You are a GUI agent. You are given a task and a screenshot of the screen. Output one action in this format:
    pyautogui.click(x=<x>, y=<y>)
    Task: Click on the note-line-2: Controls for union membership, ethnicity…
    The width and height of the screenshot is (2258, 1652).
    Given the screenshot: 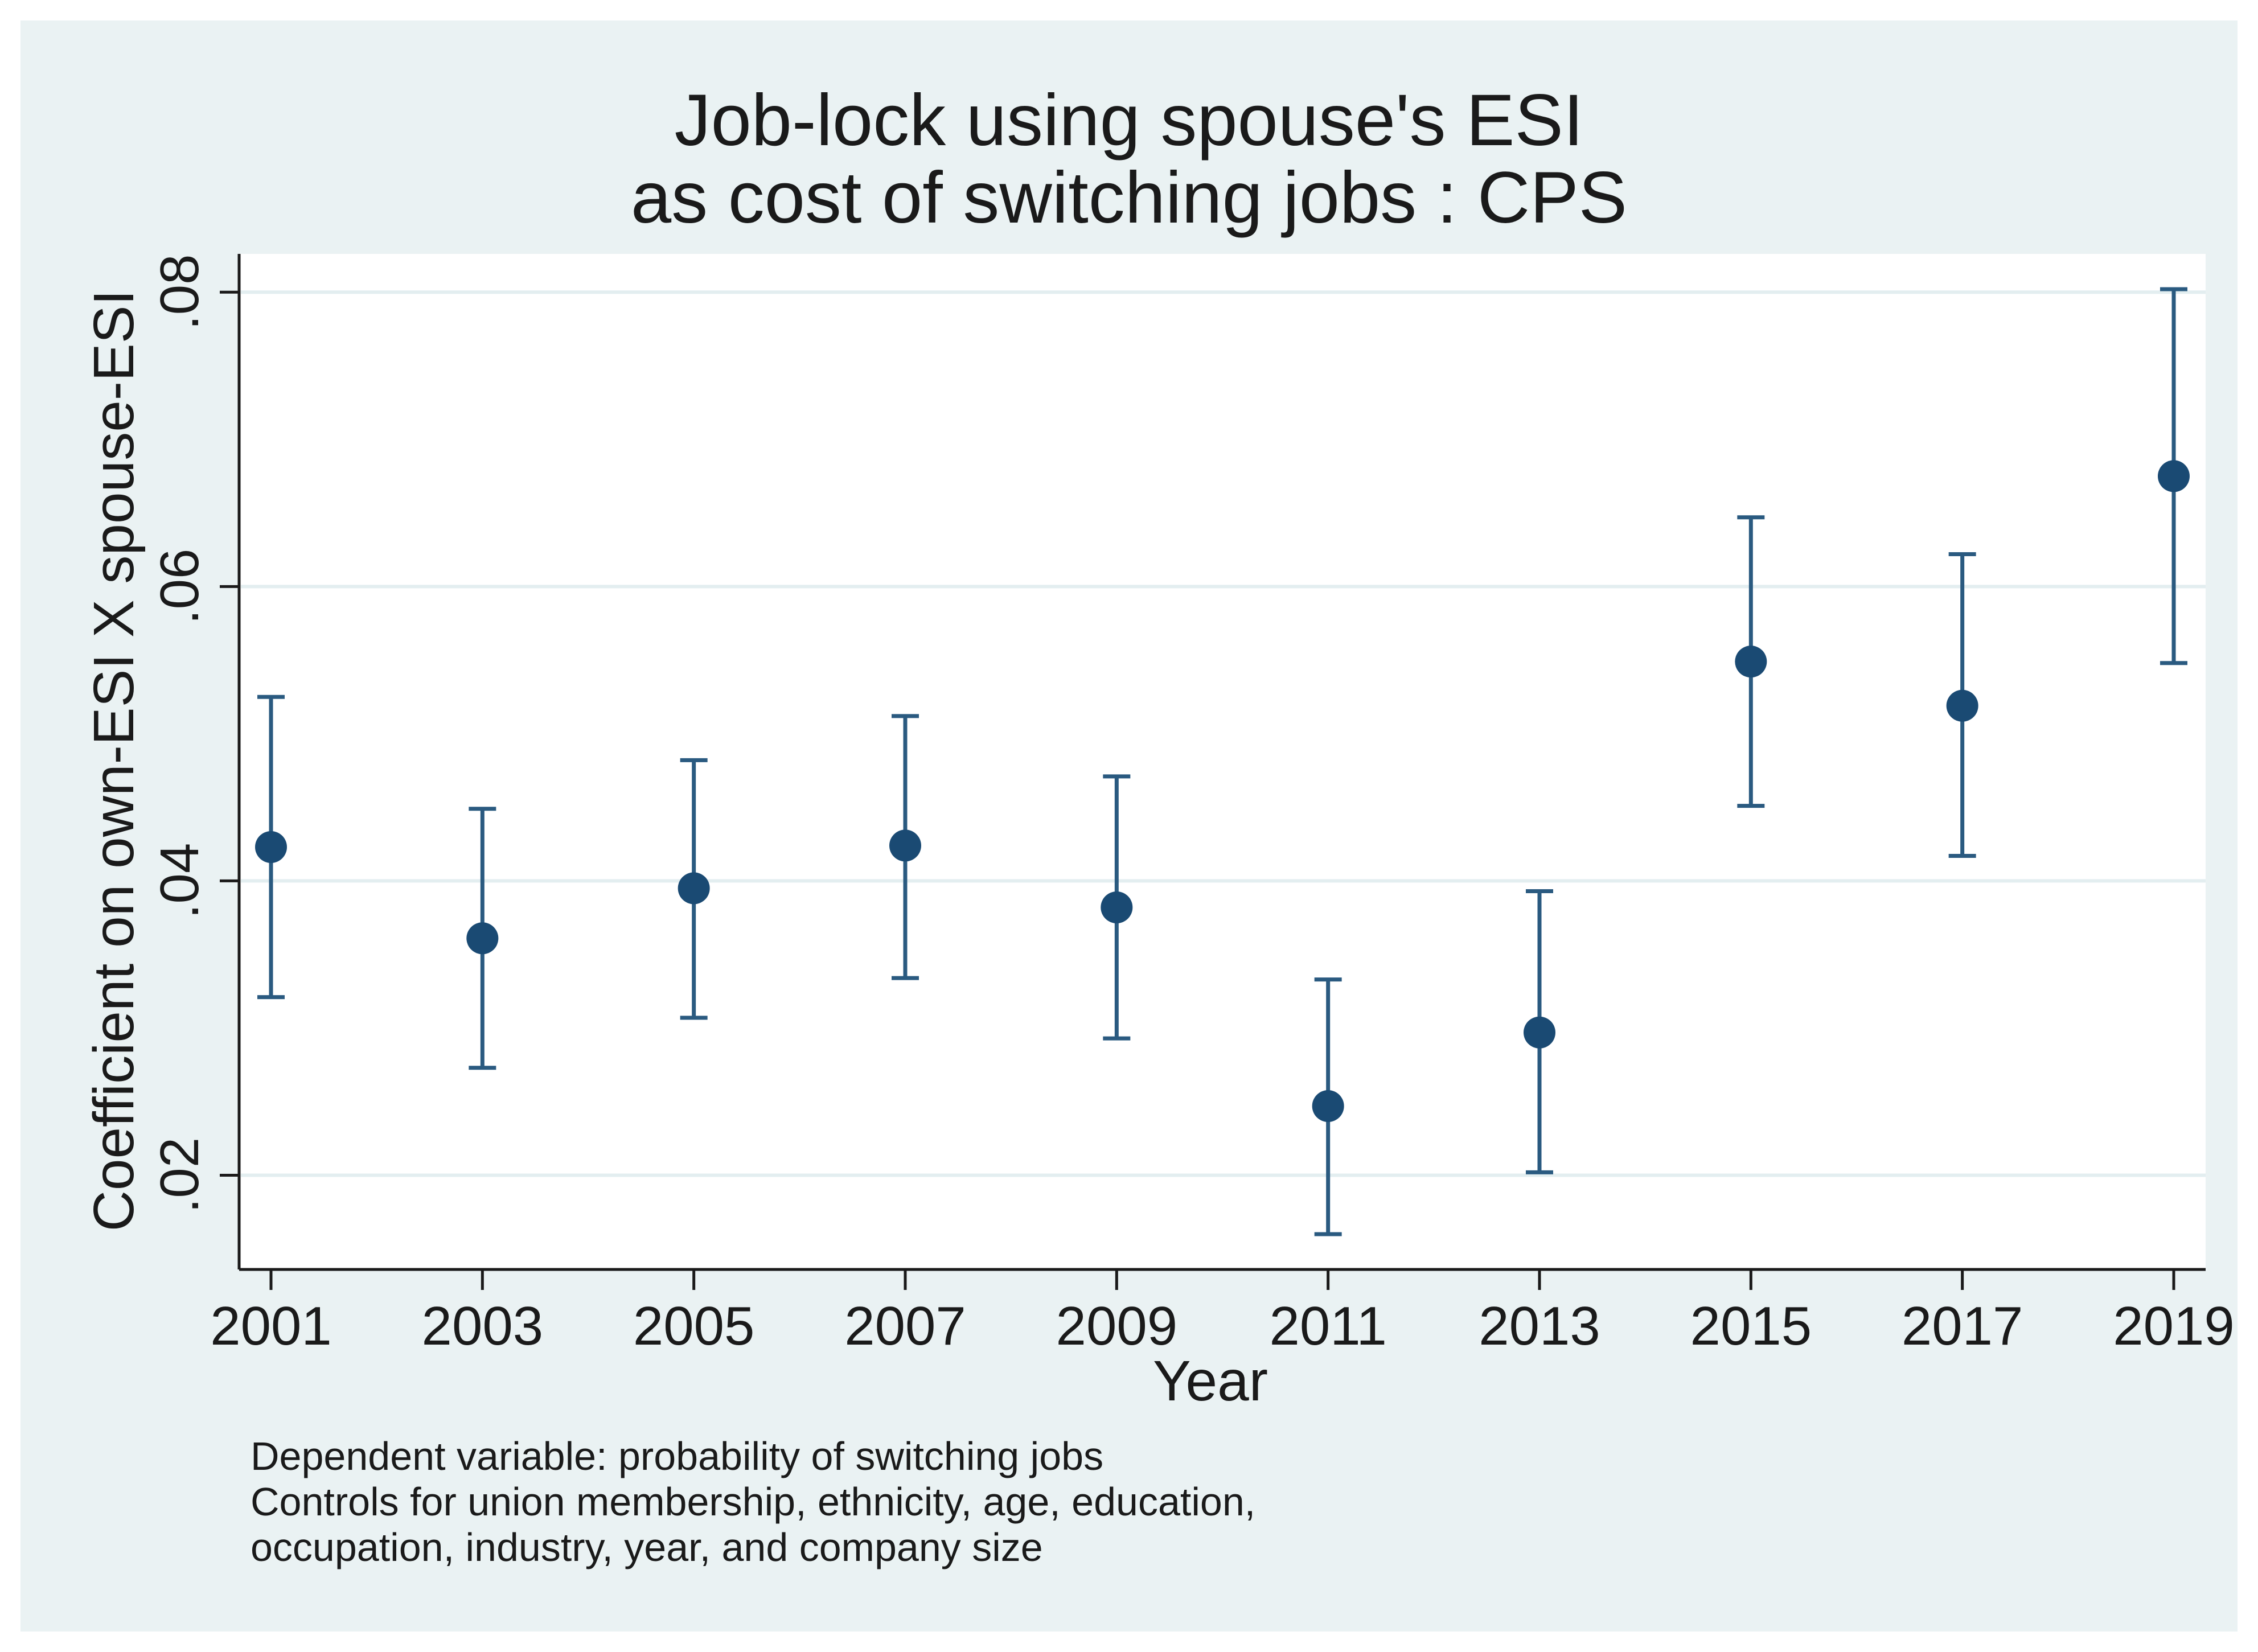 What is the action you would take?
    pyautogui.click(x=753, y=1502)
    